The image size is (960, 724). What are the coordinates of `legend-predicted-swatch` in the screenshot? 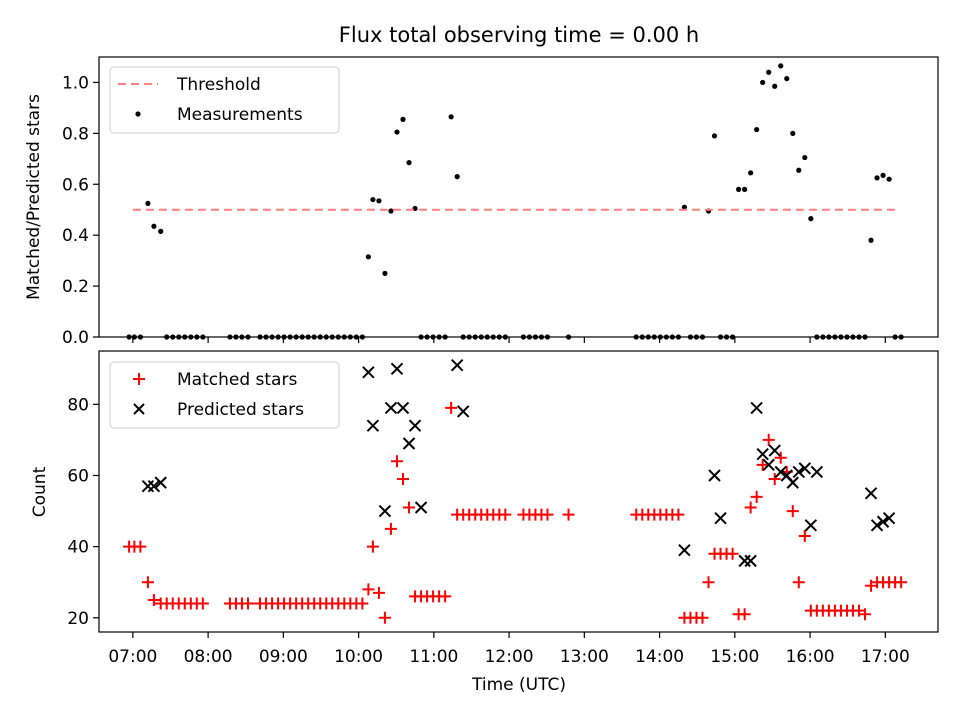 It's located at (139, 409).